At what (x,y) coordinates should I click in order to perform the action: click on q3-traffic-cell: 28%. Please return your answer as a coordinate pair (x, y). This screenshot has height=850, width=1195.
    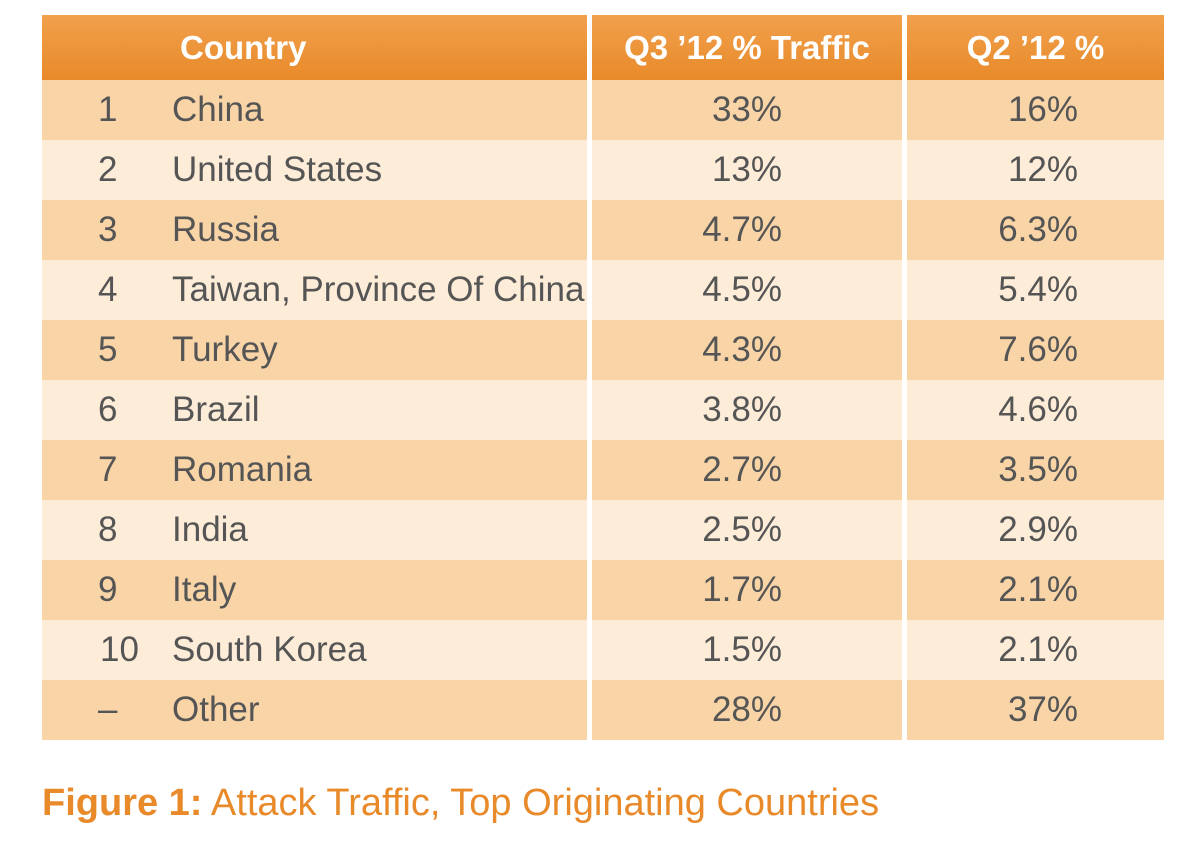
    Looking at the image, I should click on (749, 710).